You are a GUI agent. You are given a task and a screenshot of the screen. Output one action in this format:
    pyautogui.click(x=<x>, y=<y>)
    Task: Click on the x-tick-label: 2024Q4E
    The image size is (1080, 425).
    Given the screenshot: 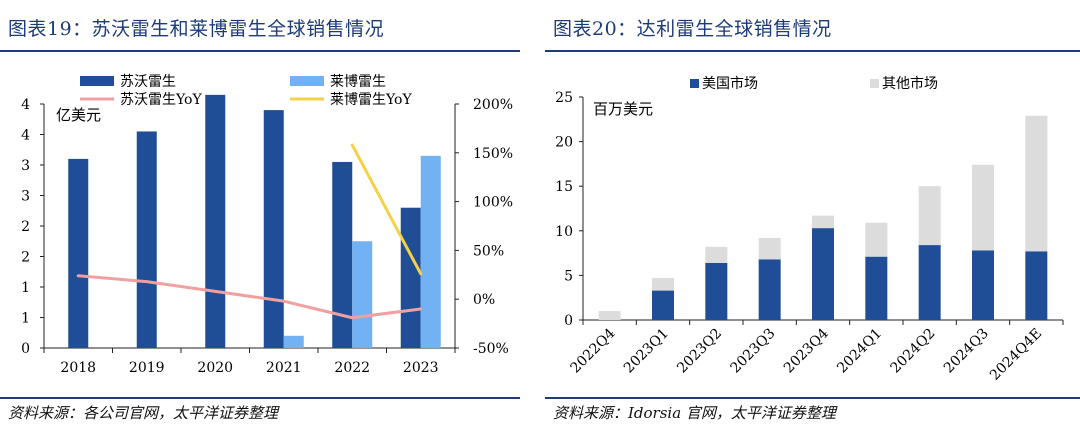 What is the action you would take?
    pyautogui.click(x=1016, y=355)
    